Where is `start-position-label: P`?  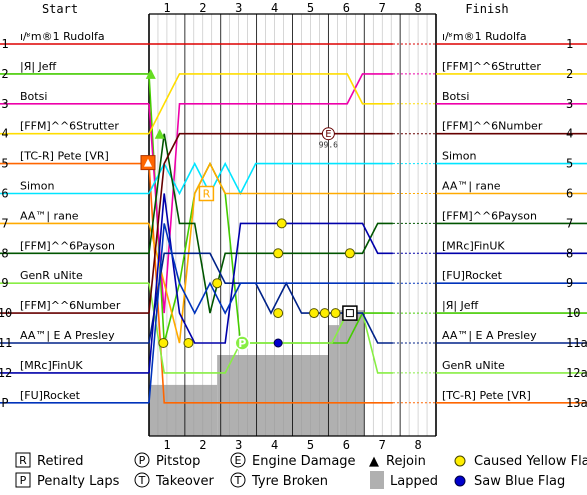 start-position-label: P is located at coordinates (4, 403).